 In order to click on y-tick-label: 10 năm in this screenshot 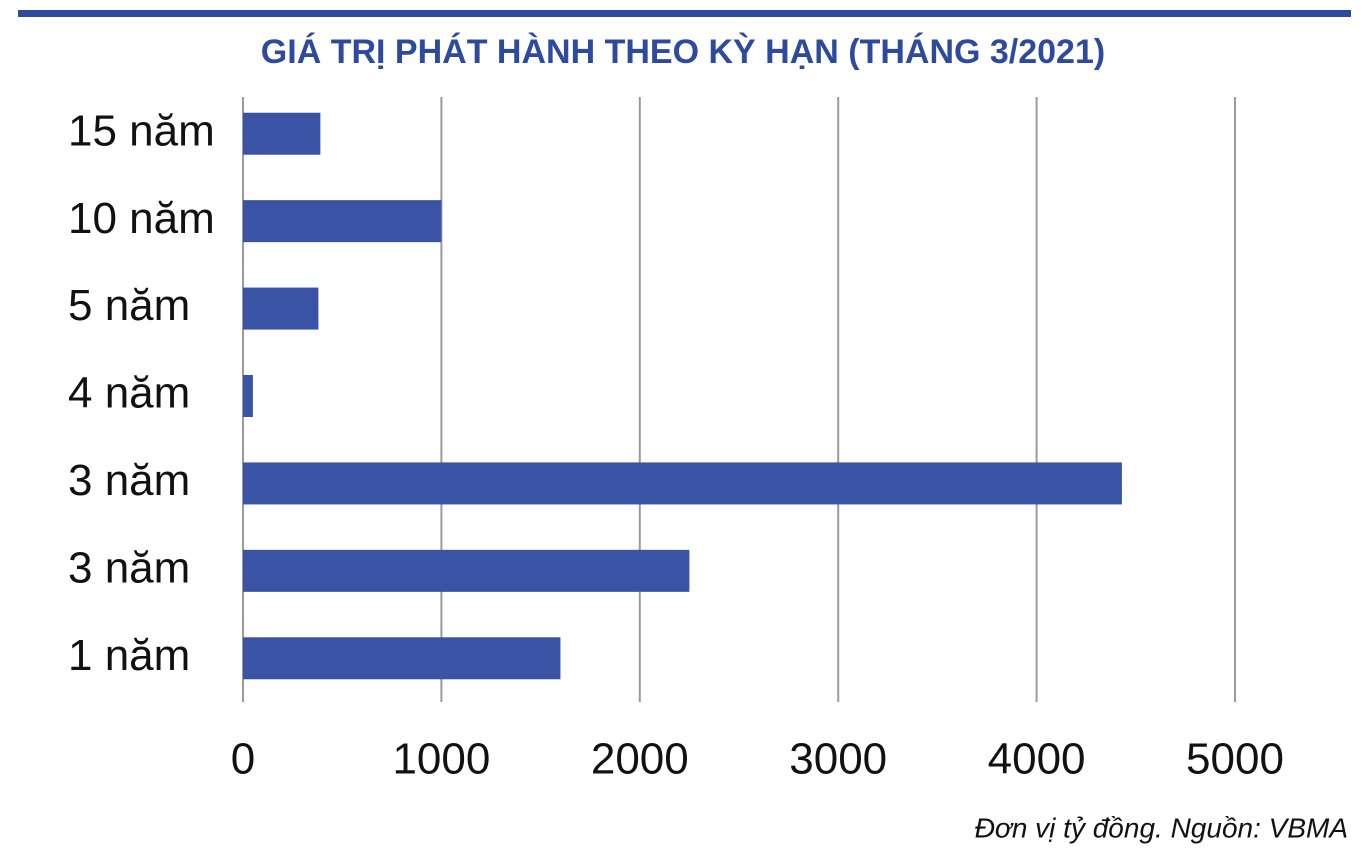, I will do `click(141, 218)`.